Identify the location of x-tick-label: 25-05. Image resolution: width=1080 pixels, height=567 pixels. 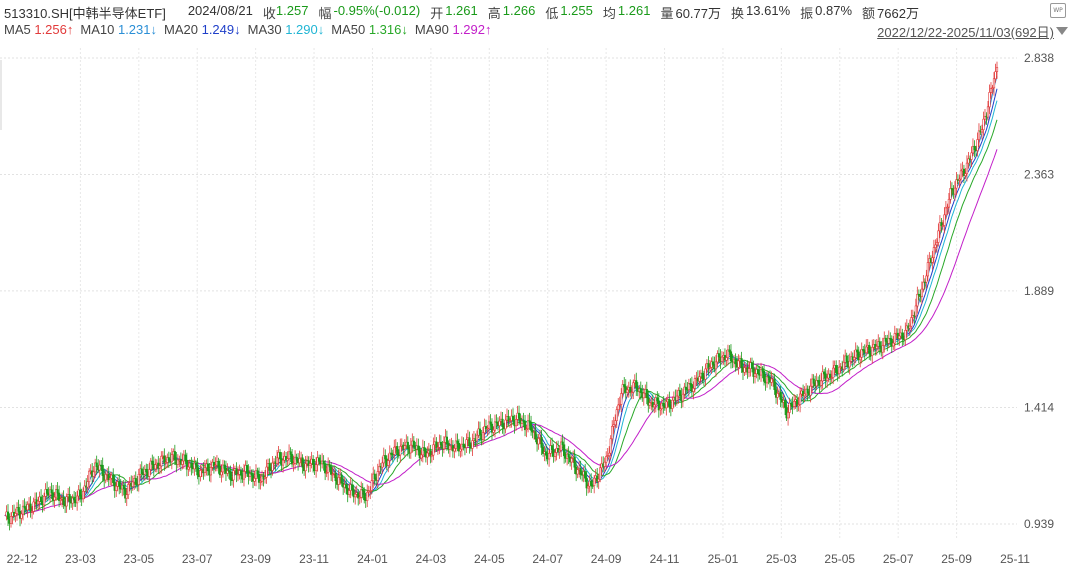
(839, 559).